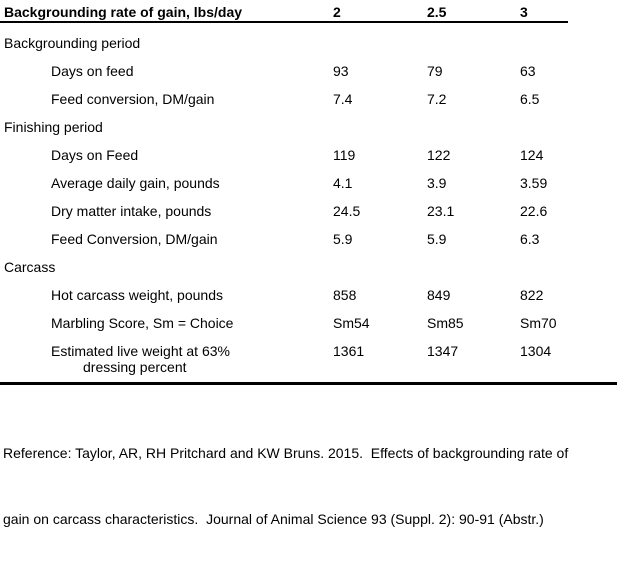 The width and height of the screenshot is (624, 574). What do you see at coordinates (524, 12) in the screenshot?
I see `table-header-col-3: 3` at bounding box center [524, 12].